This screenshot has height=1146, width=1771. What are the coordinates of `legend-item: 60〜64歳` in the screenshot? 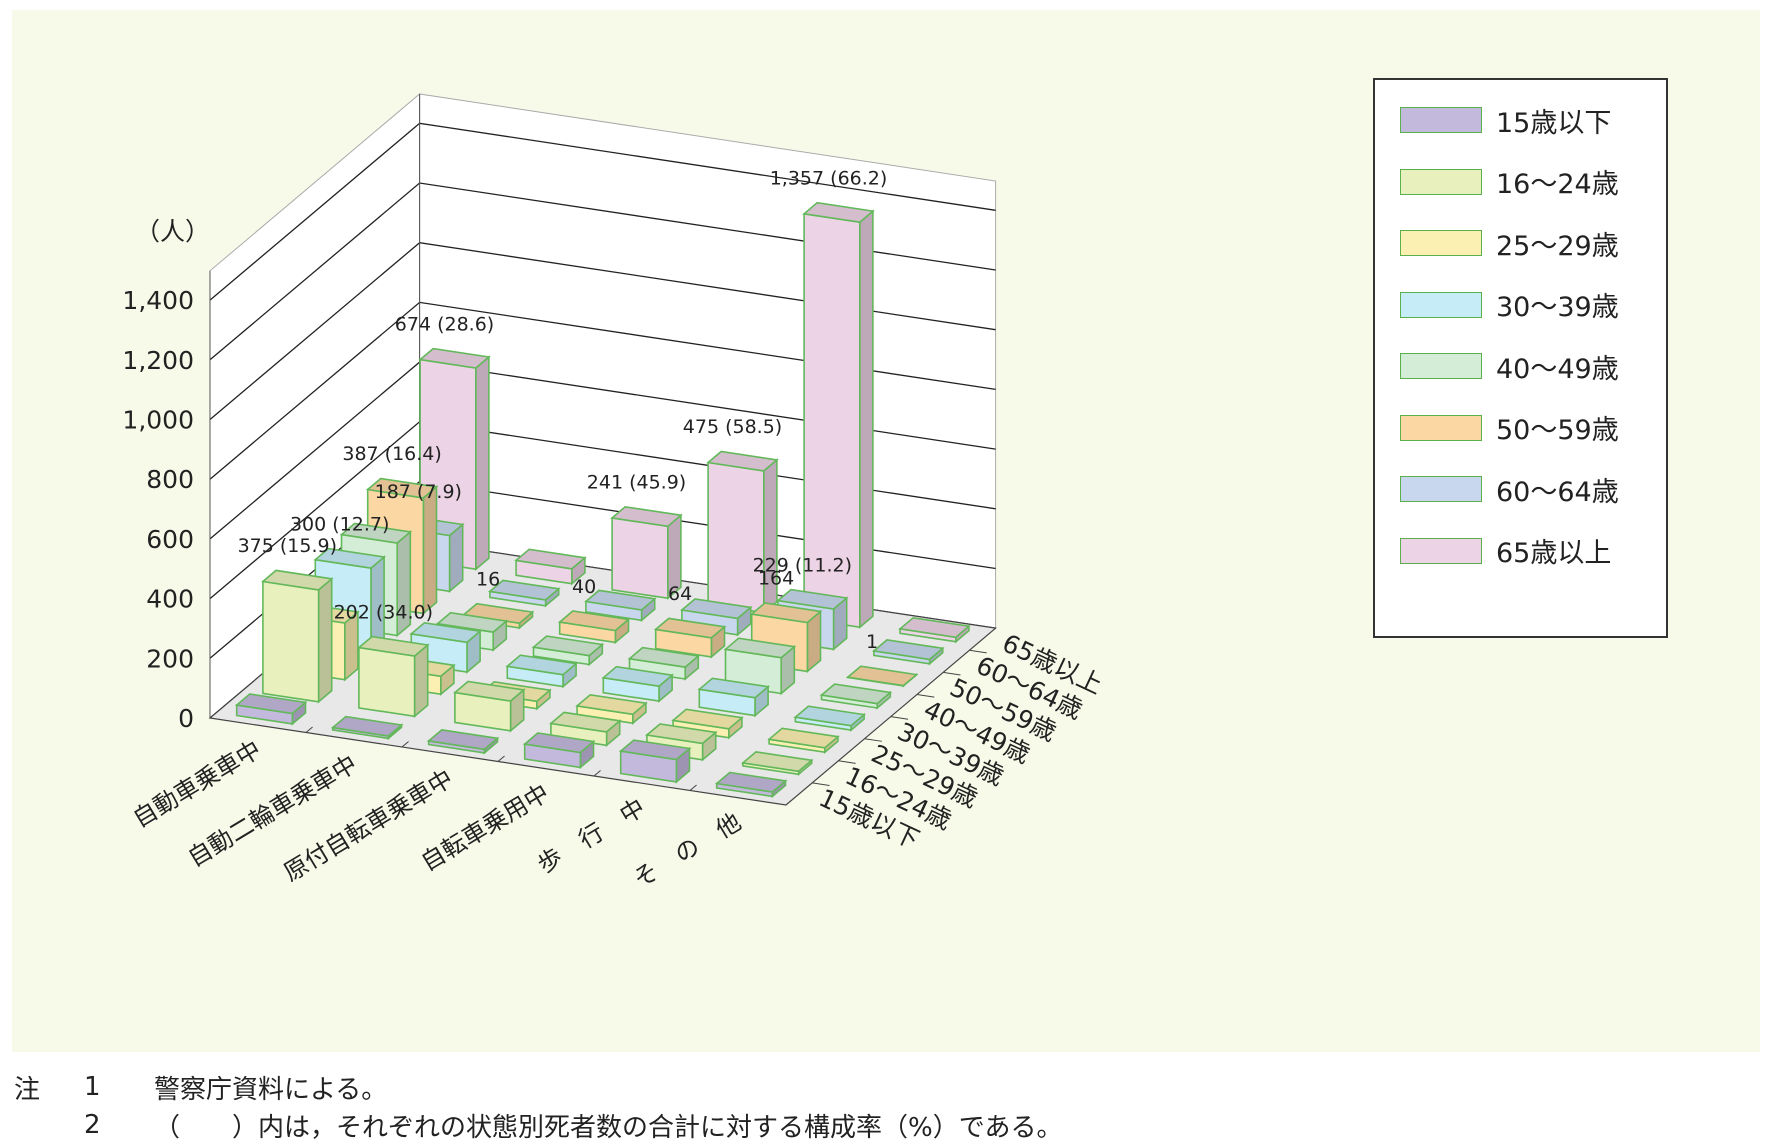 It's located at (1509, 489).